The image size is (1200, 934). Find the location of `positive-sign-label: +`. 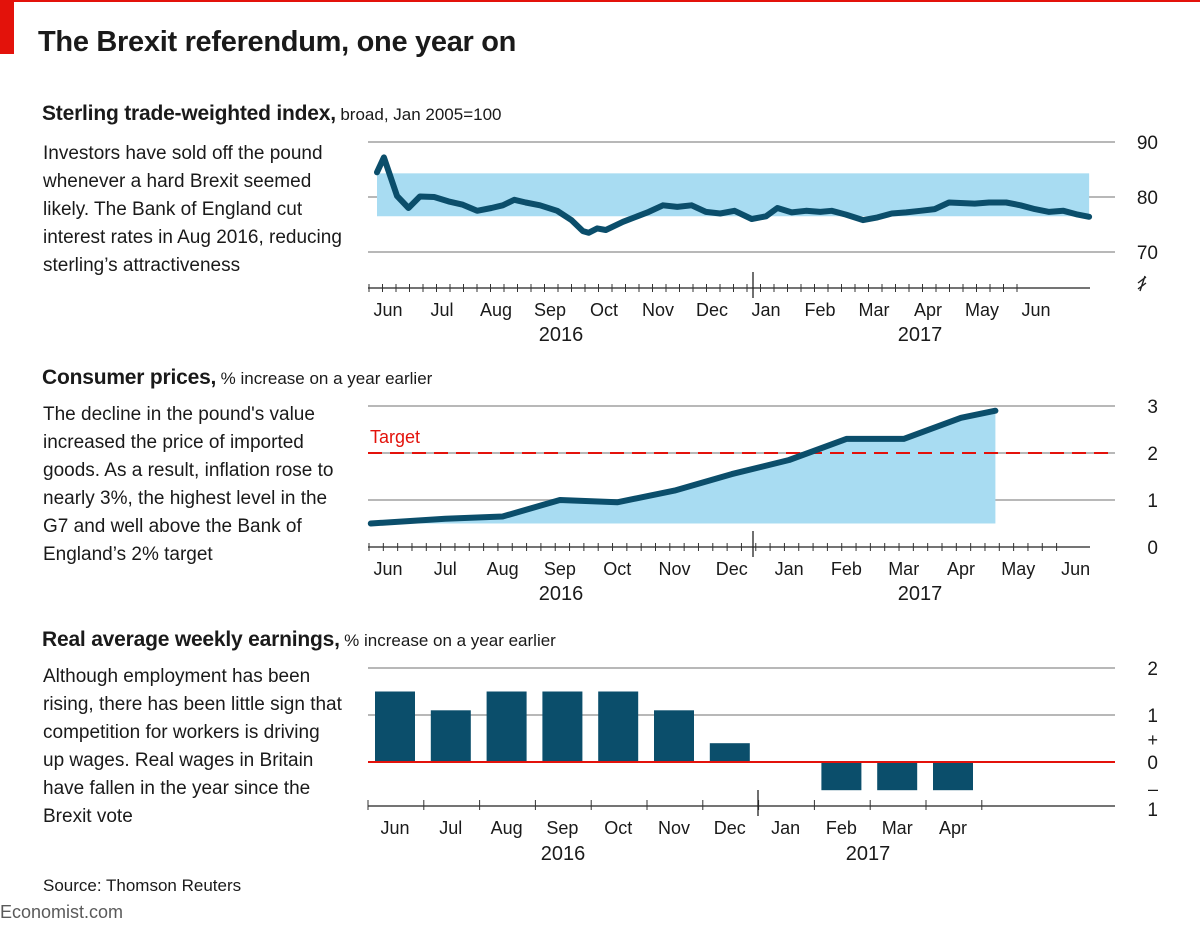

positive-sign-label: + is located at coordinates (1152, 740).